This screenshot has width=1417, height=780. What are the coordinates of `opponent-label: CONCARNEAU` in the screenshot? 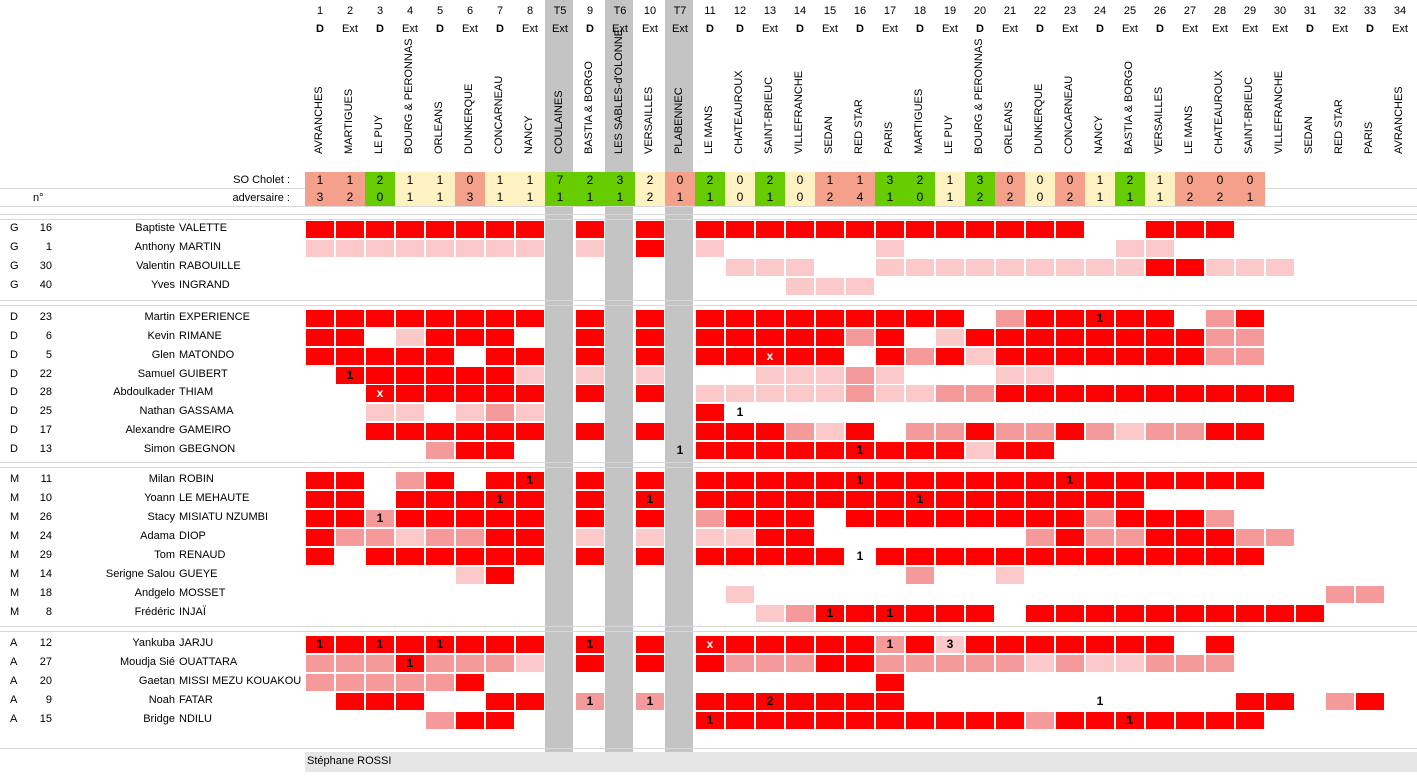 It's located at (1069, 114).